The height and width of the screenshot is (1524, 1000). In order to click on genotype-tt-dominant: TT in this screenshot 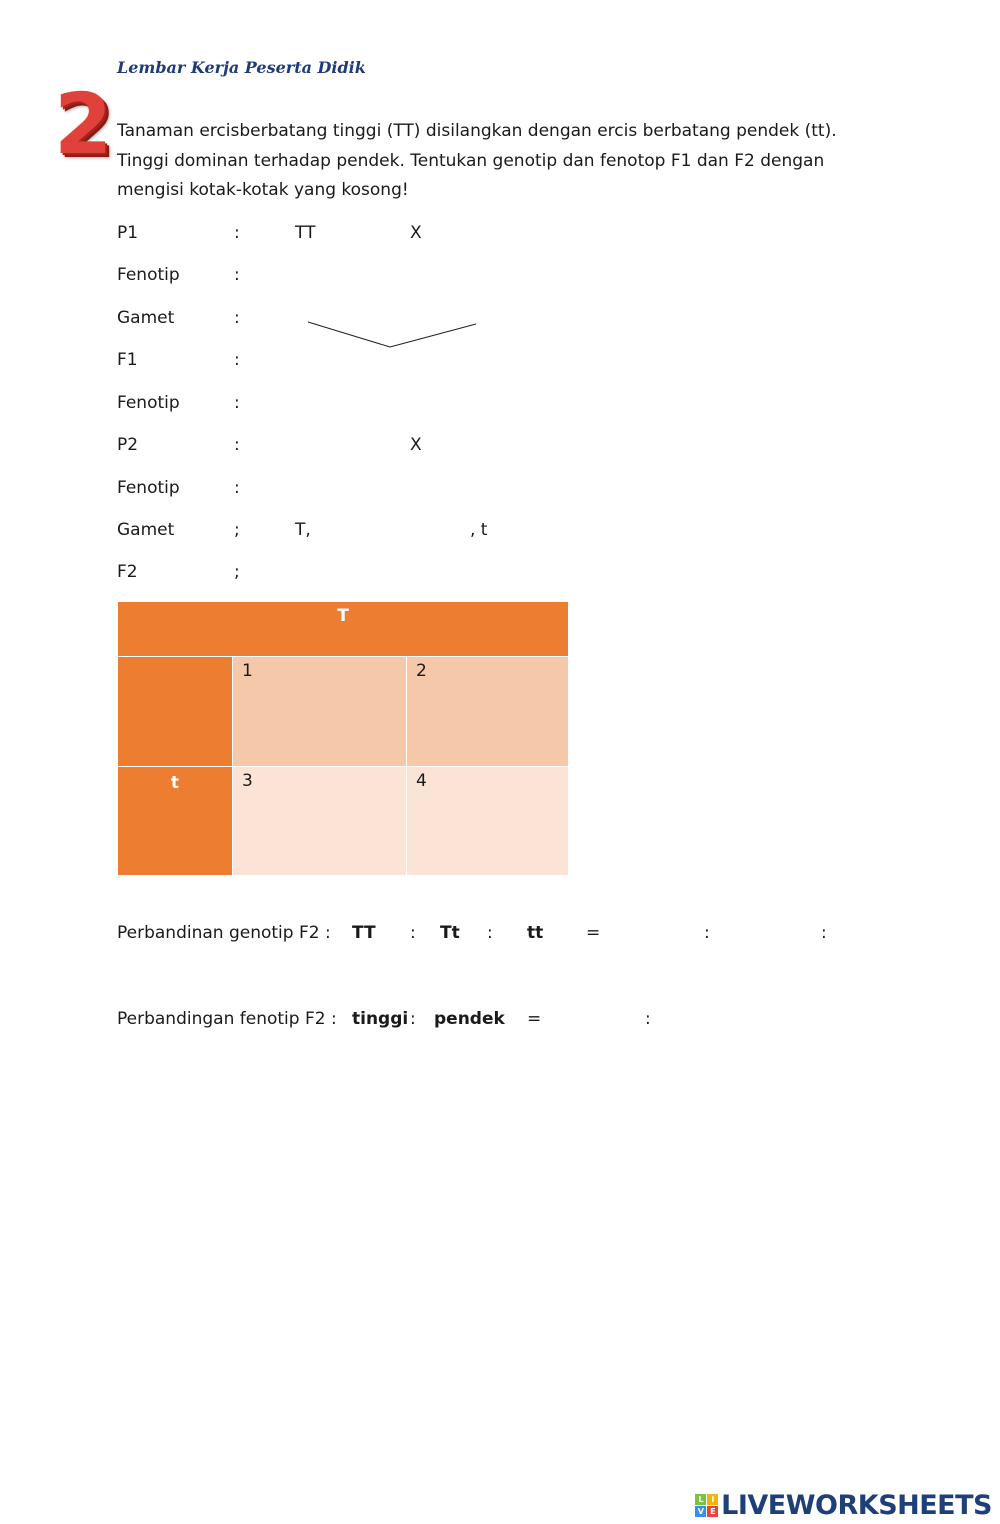, I will do `click(364, 933)`.